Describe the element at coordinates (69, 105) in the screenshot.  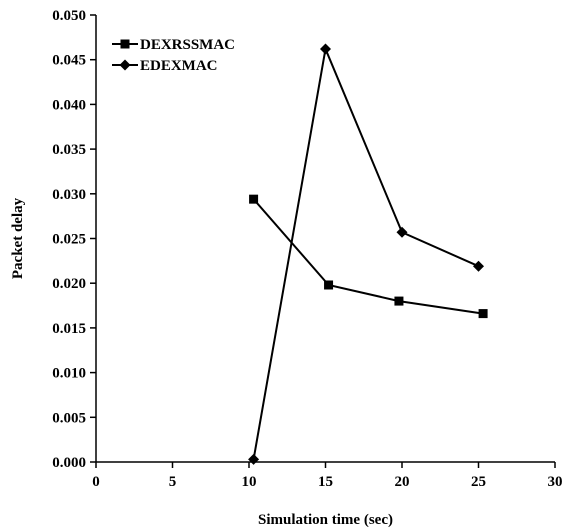
I see `y-tick-label: 0.040` at that location.